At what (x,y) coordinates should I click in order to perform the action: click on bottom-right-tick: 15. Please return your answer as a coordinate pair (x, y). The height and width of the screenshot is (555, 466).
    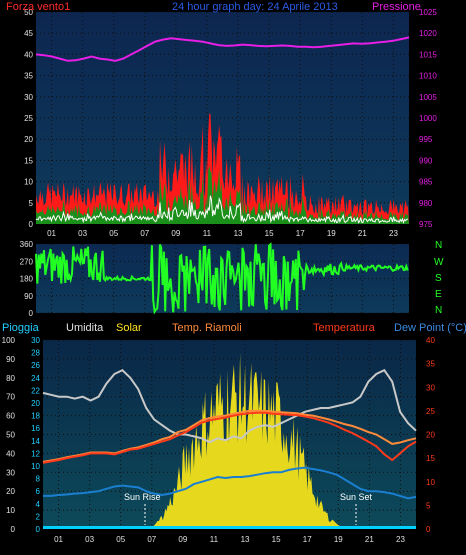
    Looking at the image, I should click on (430, 458).